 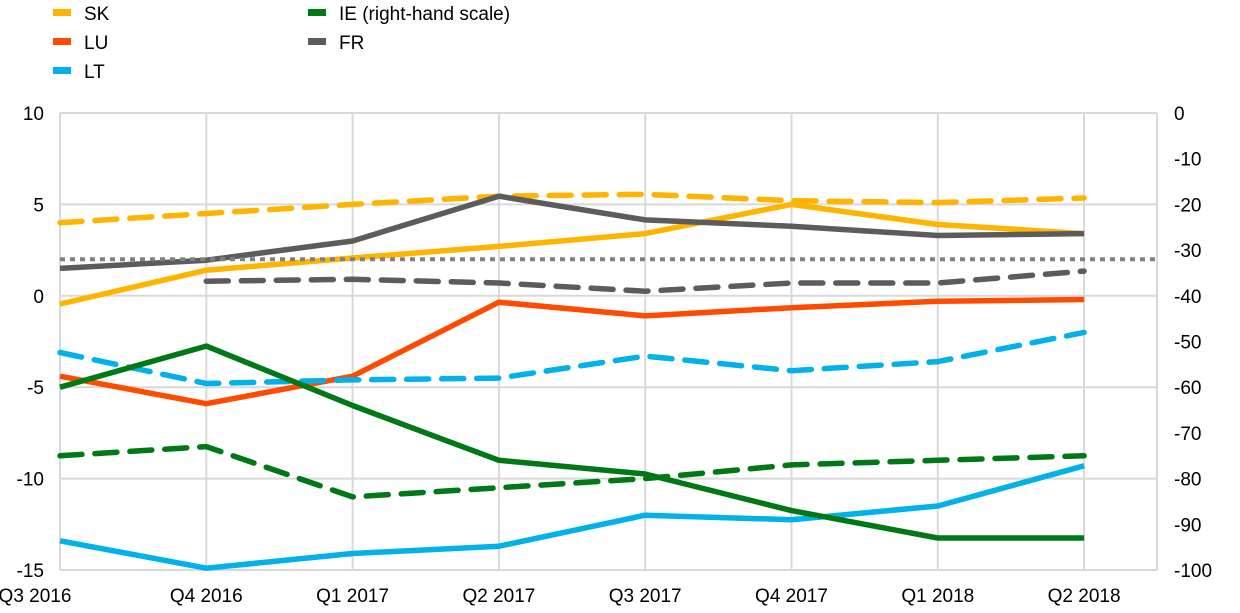 What do you see at coordinates (1187, 434) in the screenshot?
I see `right-axis-tick-label: -70` at bounding box center [1187, 434].